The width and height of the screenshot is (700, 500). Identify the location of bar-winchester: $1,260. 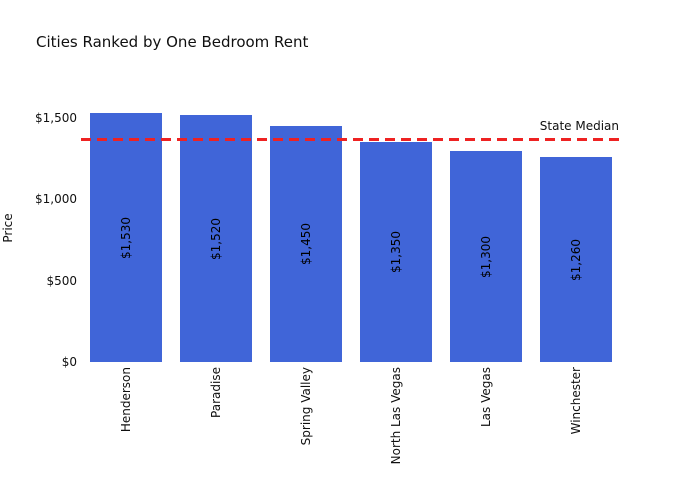
(576, 259).